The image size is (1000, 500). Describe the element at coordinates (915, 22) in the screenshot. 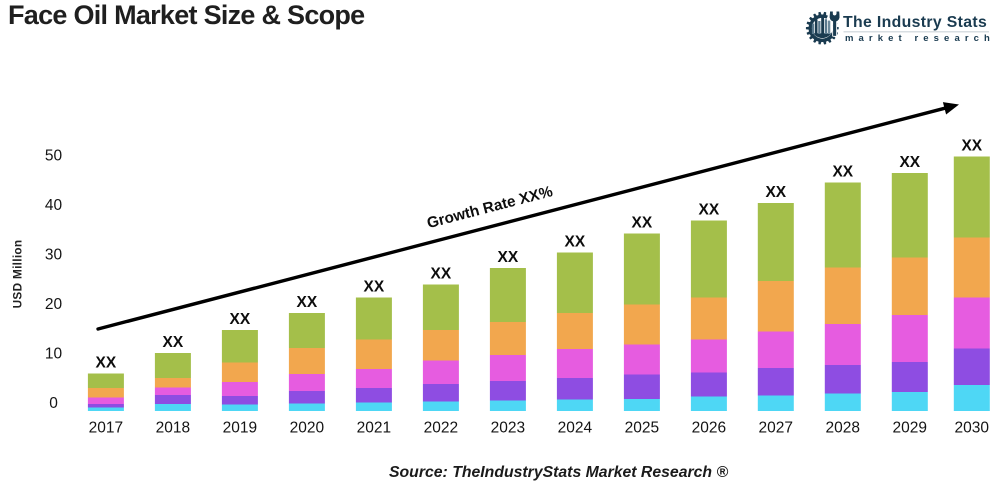

I see `svg-text: The Industry Stats` at that location.